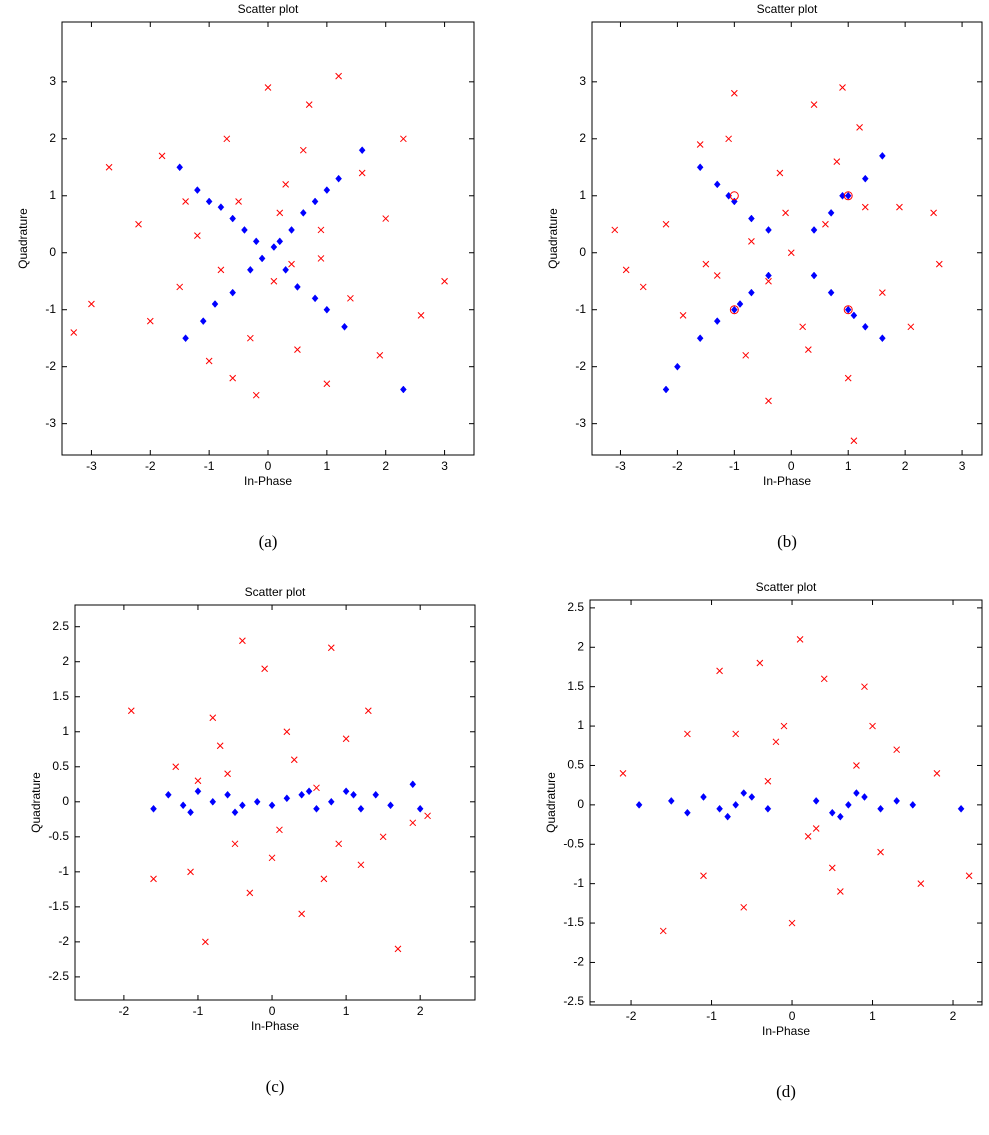 The width and height of the screenshot is (989, 1135). What do you see at coordinates (575, 607) in the screenshot?
I see `y-tick-label: 2.5` at bounding box center [575, 607].